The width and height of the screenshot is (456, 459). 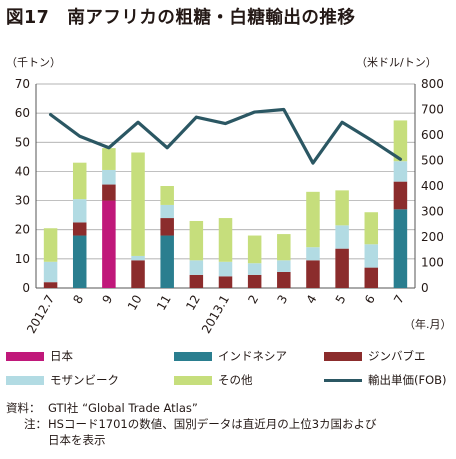 I want to click on y2-tick-label: 0, so click(x=425, y=288).